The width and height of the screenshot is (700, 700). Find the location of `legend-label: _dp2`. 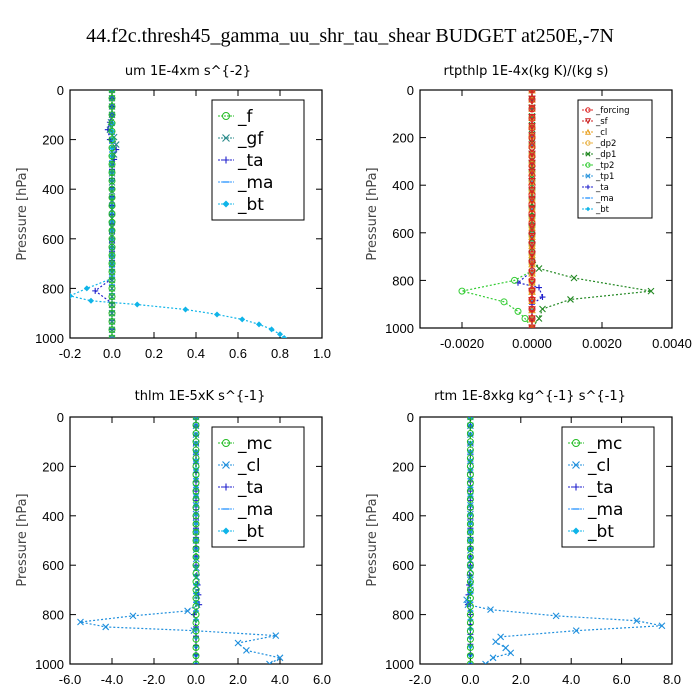

legend-label: _dp2 is located at coordinates (605, 144).